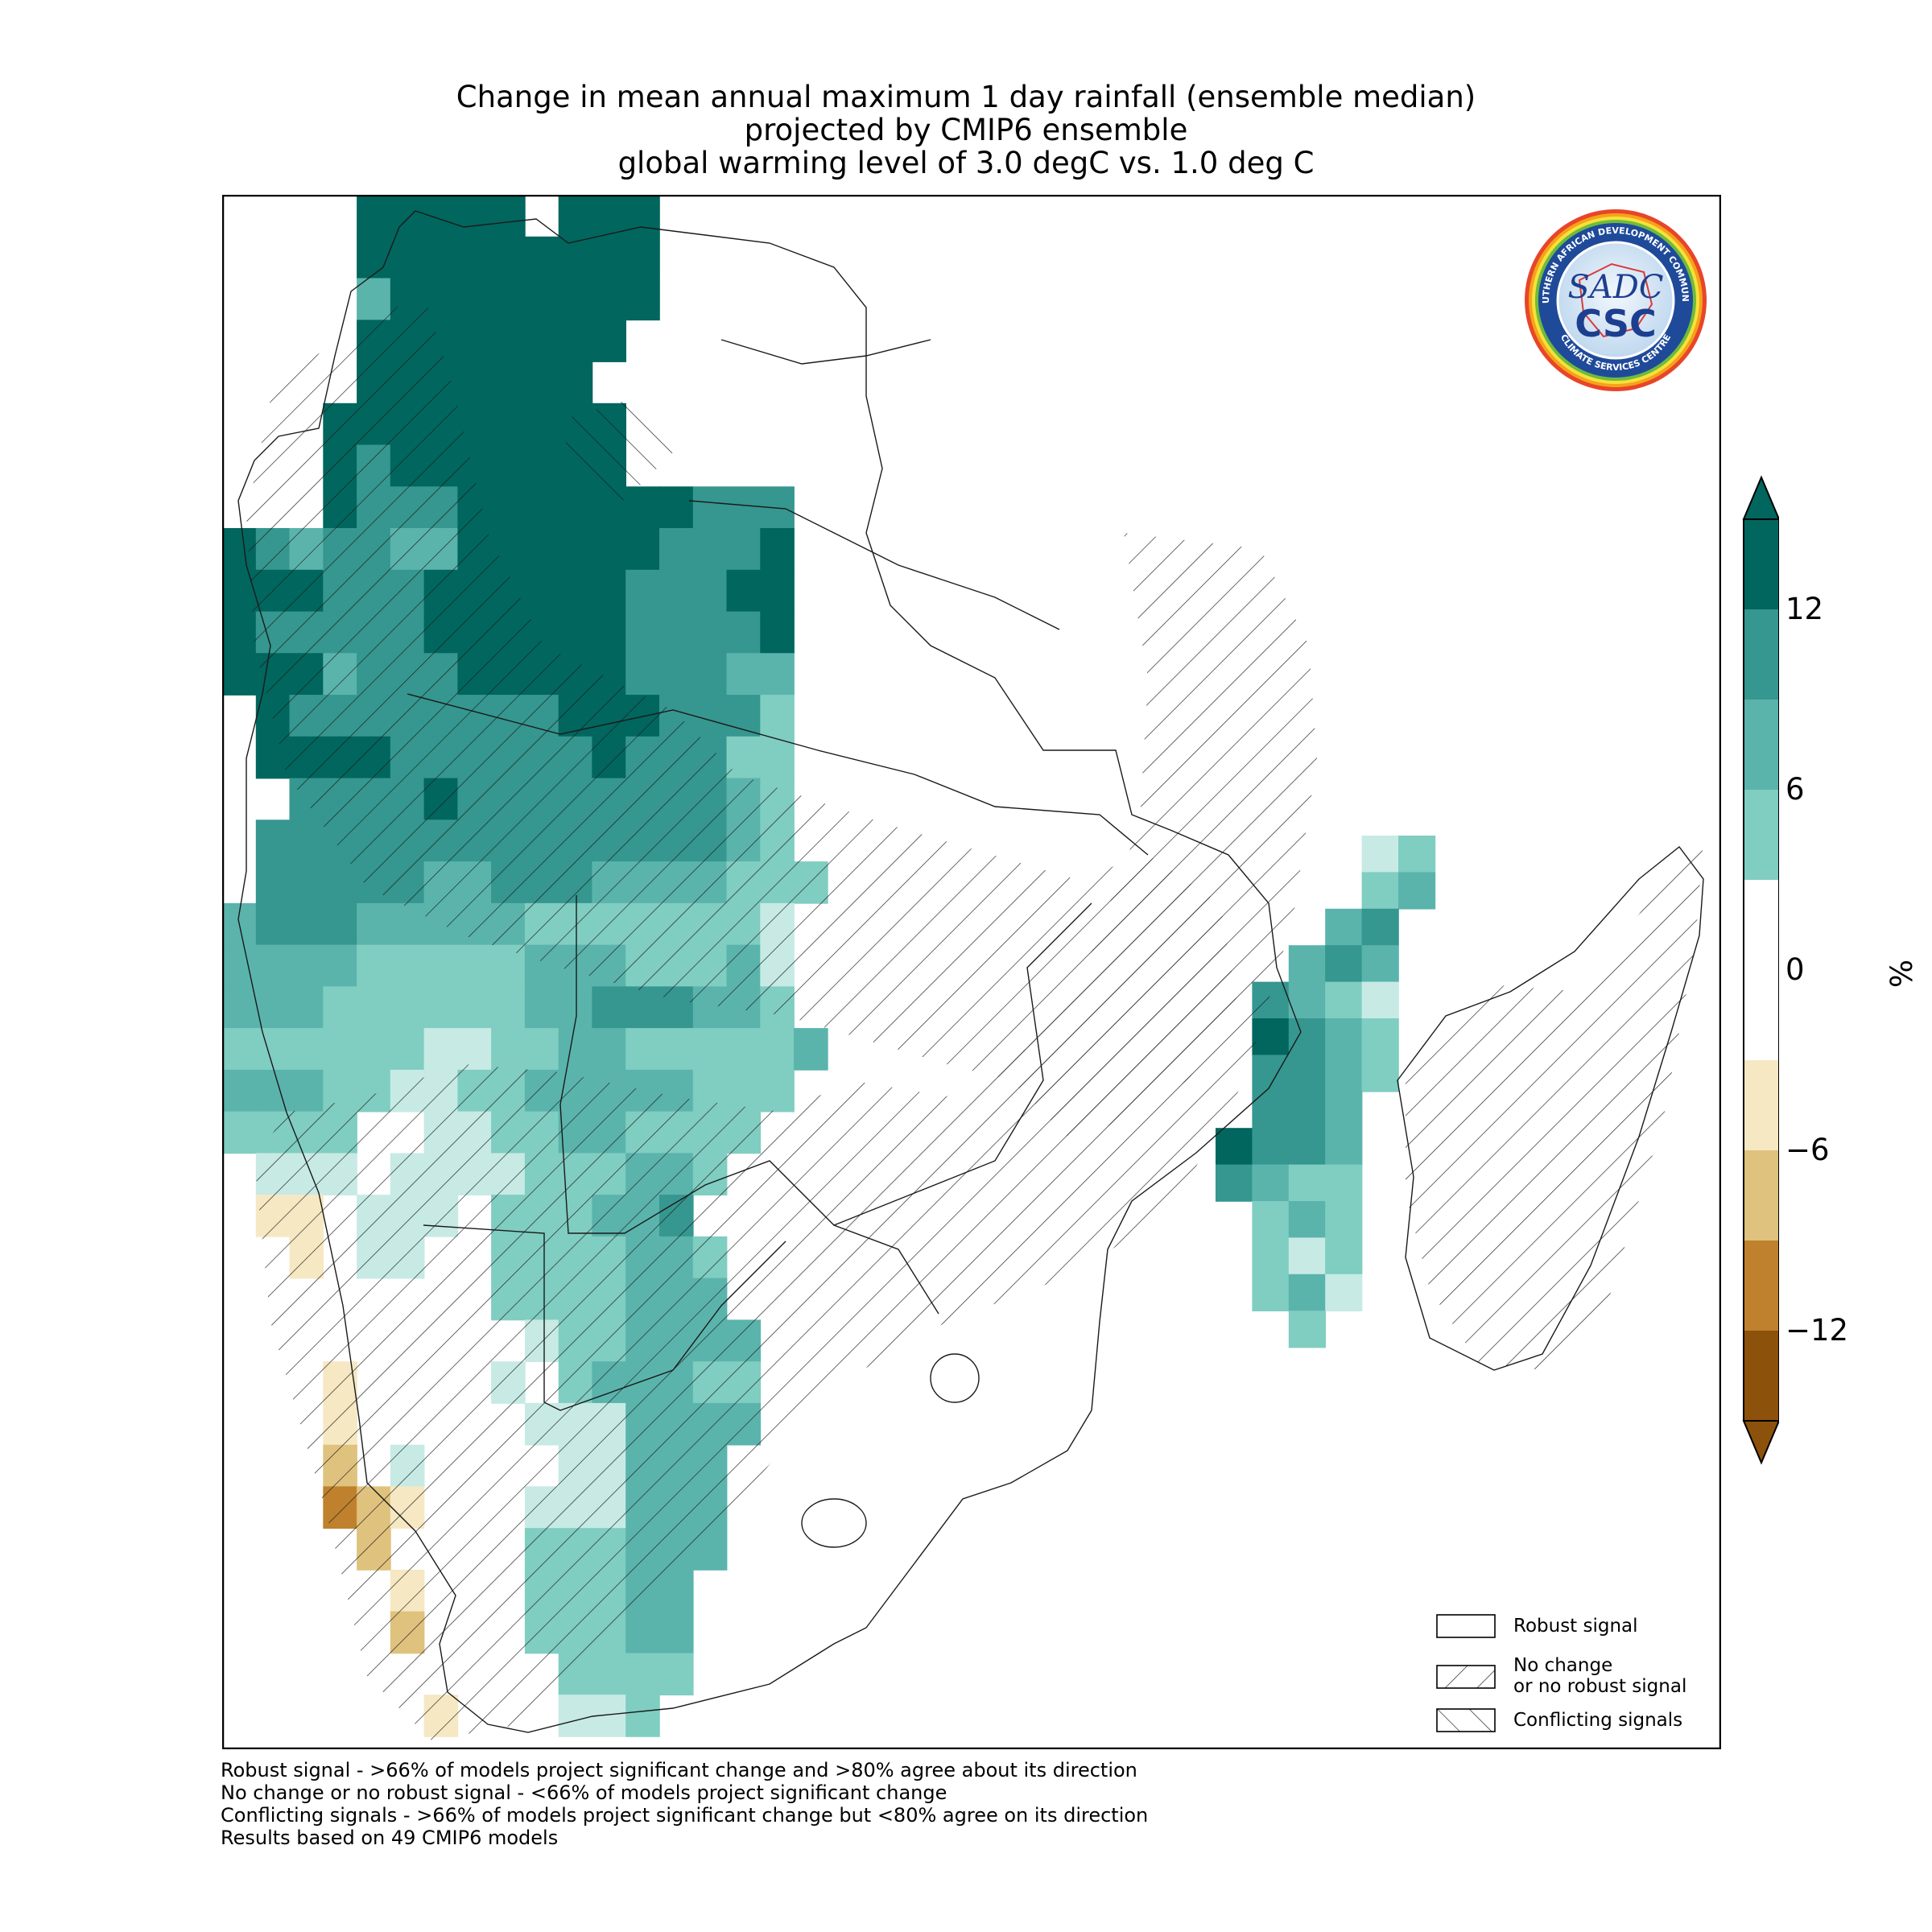  Describe the element at coordinates (1466, 1677) in the screenshot. I see `legend-swatch-no-change` at that location.